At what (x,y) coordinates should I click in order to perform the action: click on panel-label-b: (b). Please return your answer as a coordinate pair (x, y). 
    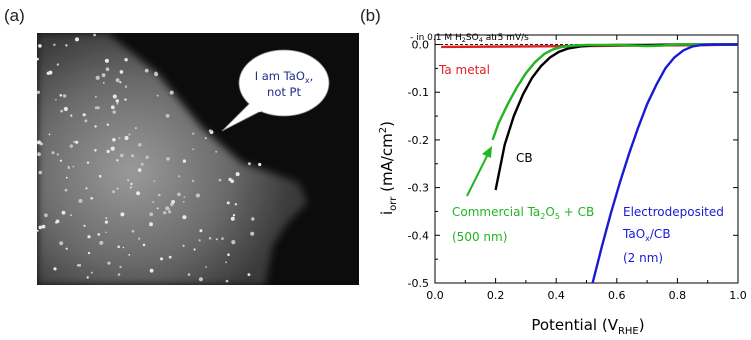
    Looking at the image, I should click on (370, 15).